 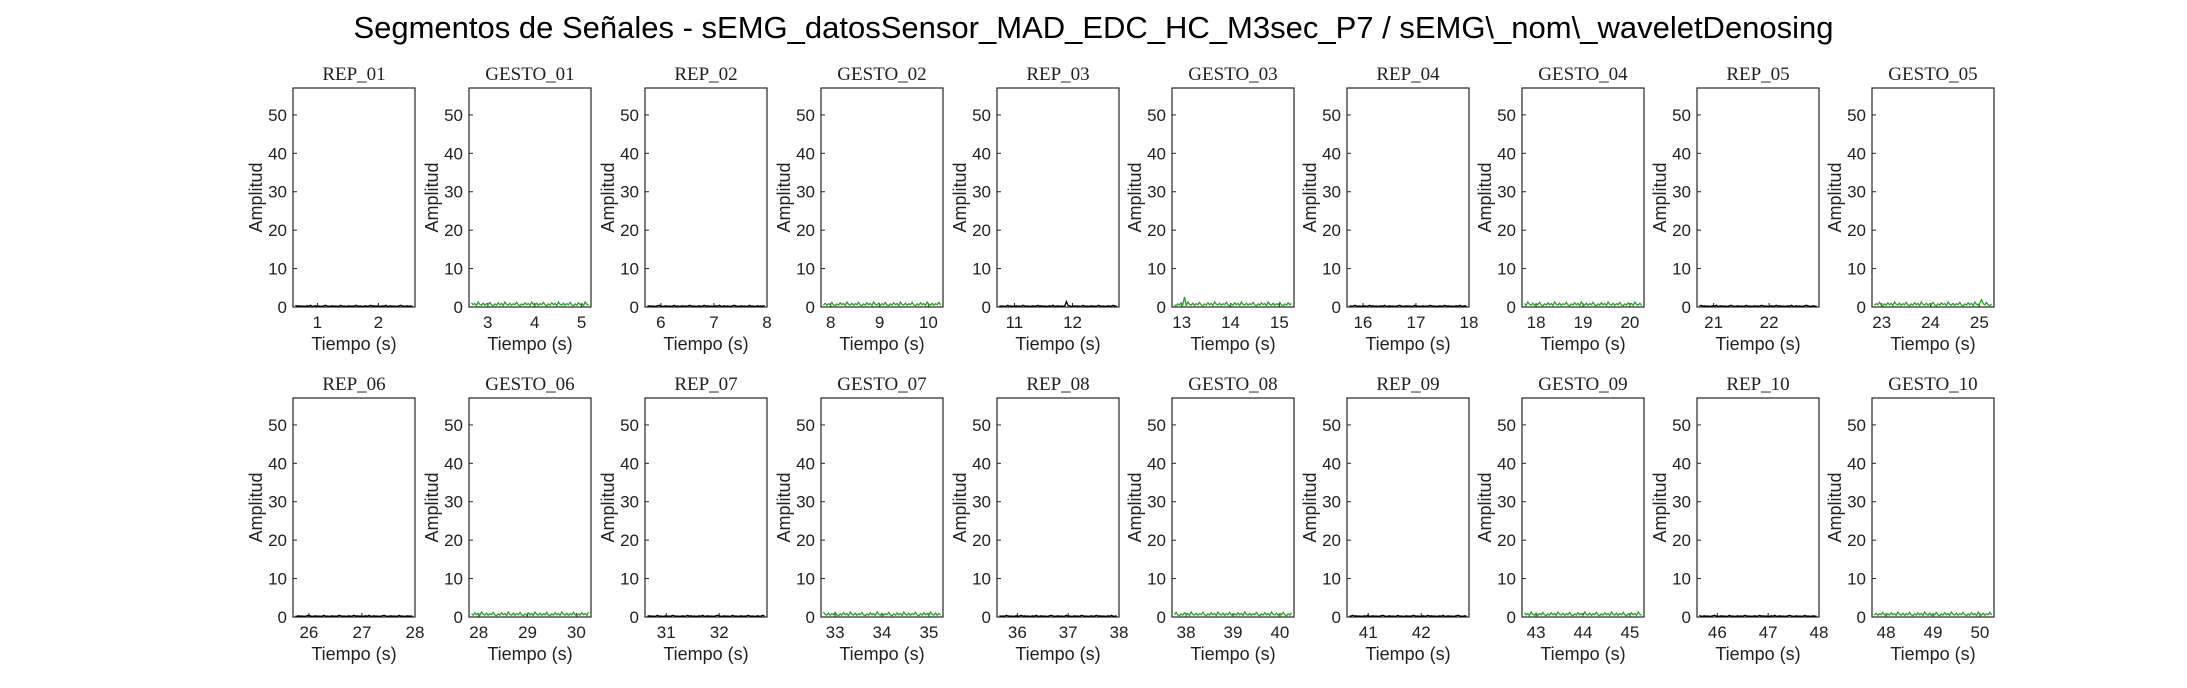 What do you see at coordinates (1536, 632) in the screenshot?
I see `x-tick-label: 43` at bounding box center [1536, 632].